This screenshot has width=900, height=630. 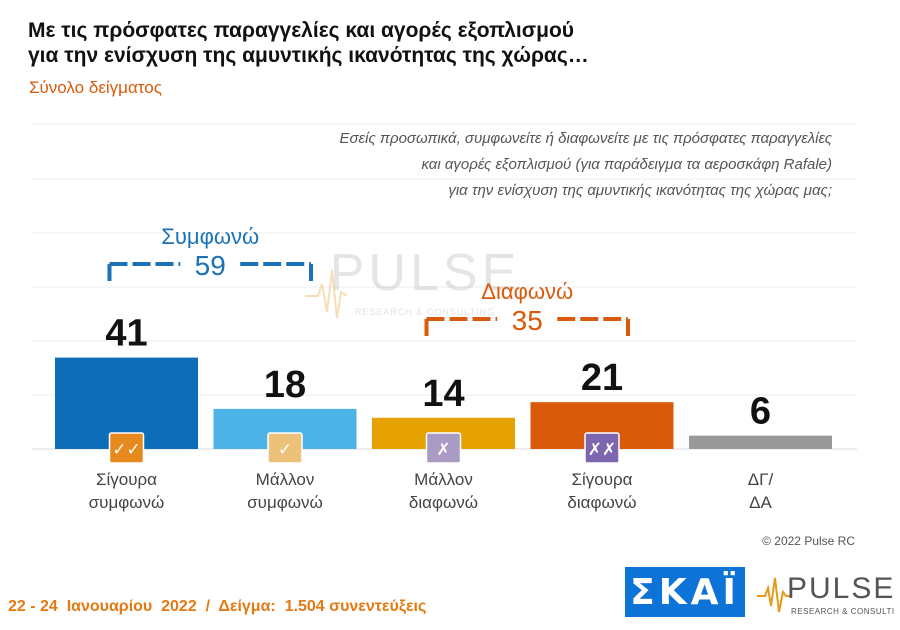 I want to click on data-label: 18, so click(x=285, y=385).